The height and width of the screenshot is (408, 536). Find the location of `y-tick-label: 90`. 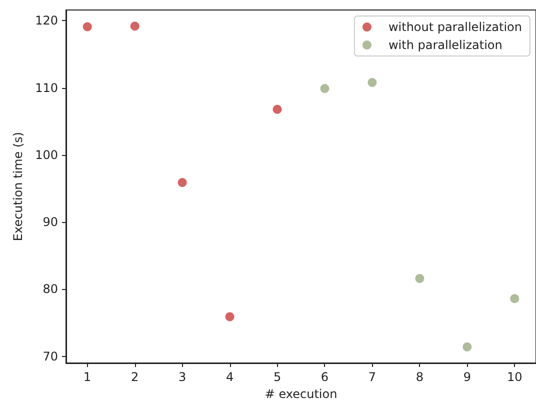

y-tick-label: 90 is located at coordinates (50, 222).